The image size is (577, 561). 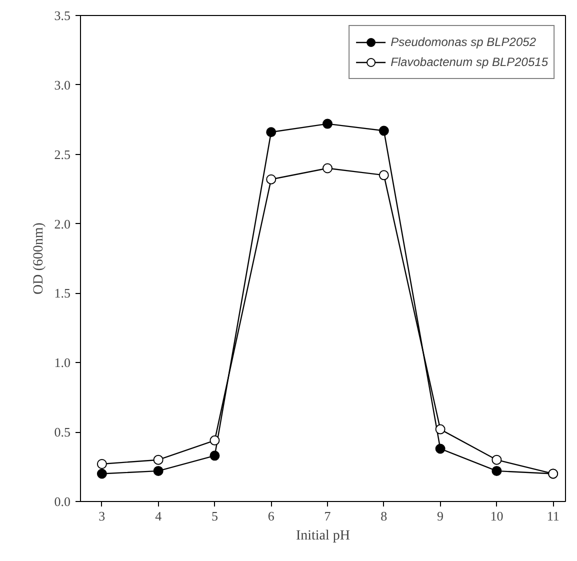 What do you see at coordinates (62, 293) in the screenshot?
I see `y-tick-label: 1.5` at bounding box center [62, 293].